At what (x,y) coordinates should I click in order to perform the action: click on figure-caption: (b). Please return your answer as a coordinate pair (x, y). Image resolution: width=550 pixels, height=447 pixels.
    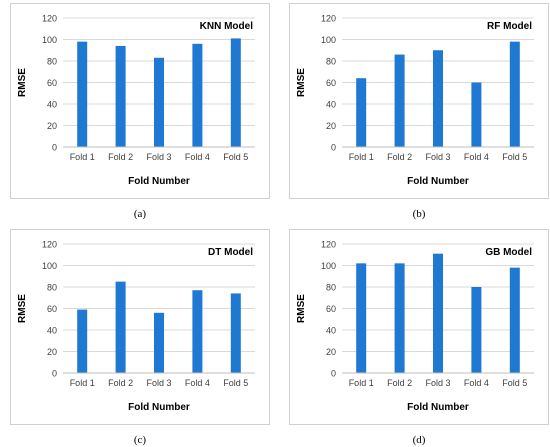
    Looking at the image, I should click on (419, 214).